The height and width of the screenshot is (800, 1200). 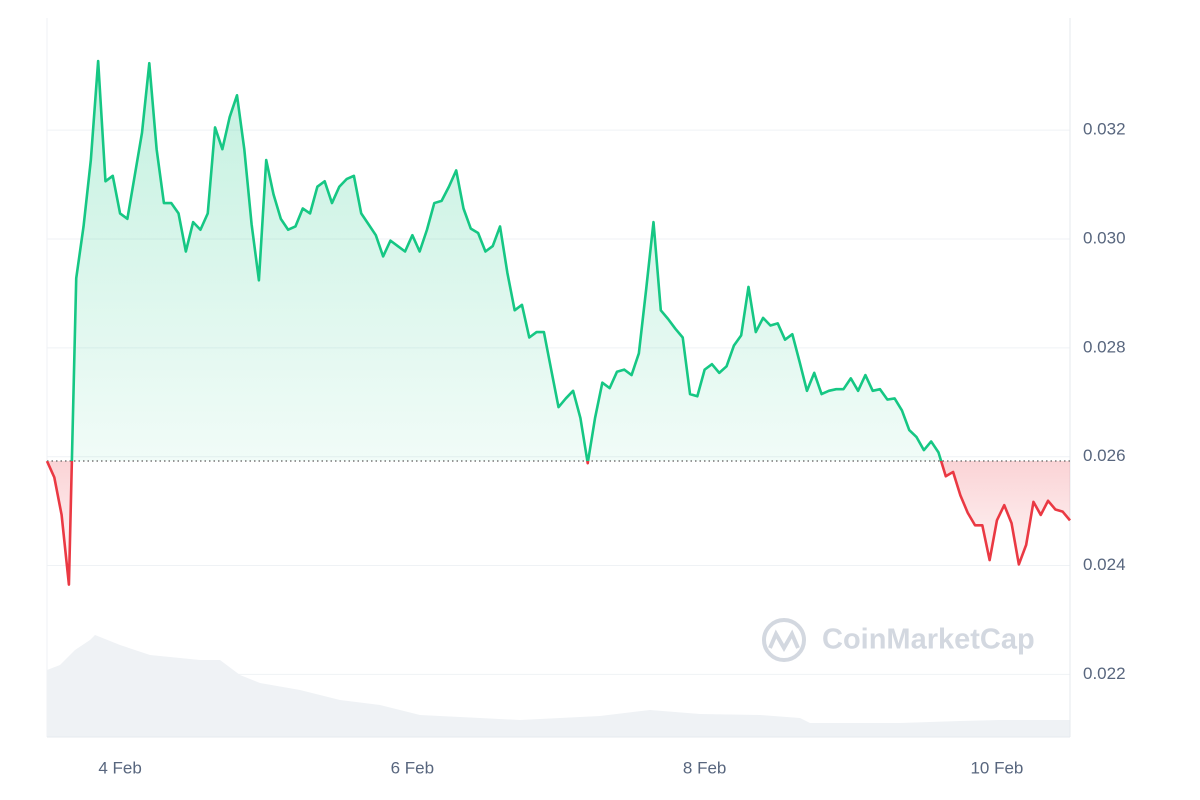 I want to click on y-tick-label: 0.028, so click(x=1104, y=346).